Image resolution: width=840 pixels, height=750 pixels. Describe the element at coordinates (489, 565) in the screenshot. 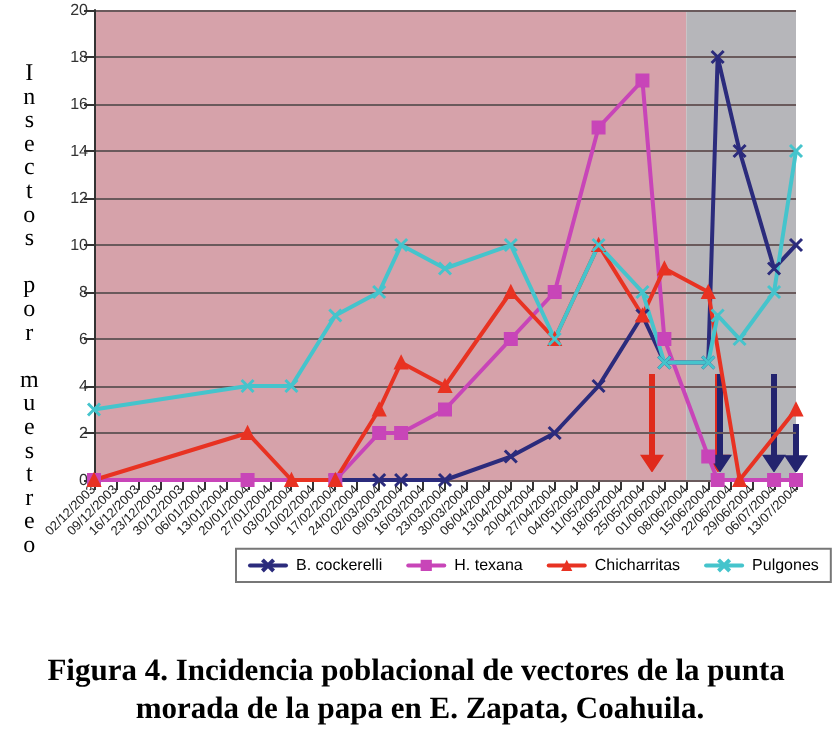

I see `legend-label: H. texana` at that location.